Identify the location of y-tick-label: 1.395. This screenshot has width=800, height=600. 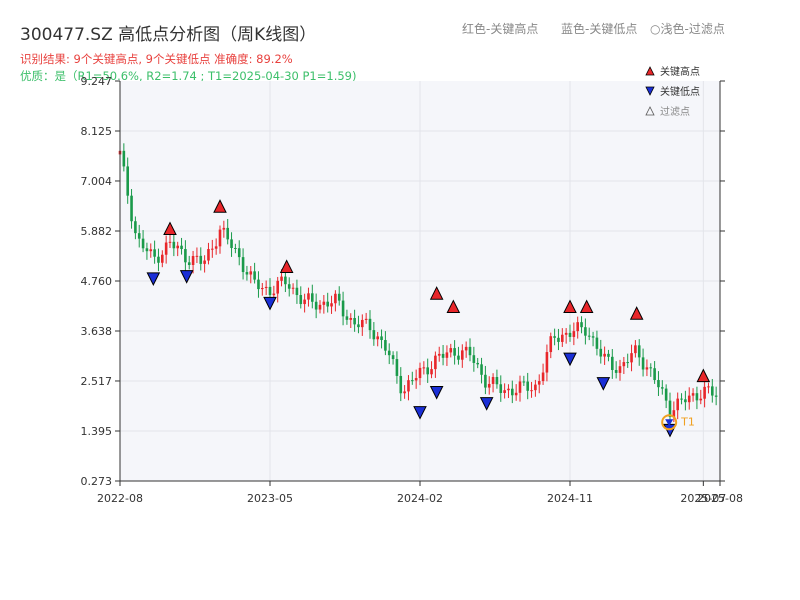
(97, 431).